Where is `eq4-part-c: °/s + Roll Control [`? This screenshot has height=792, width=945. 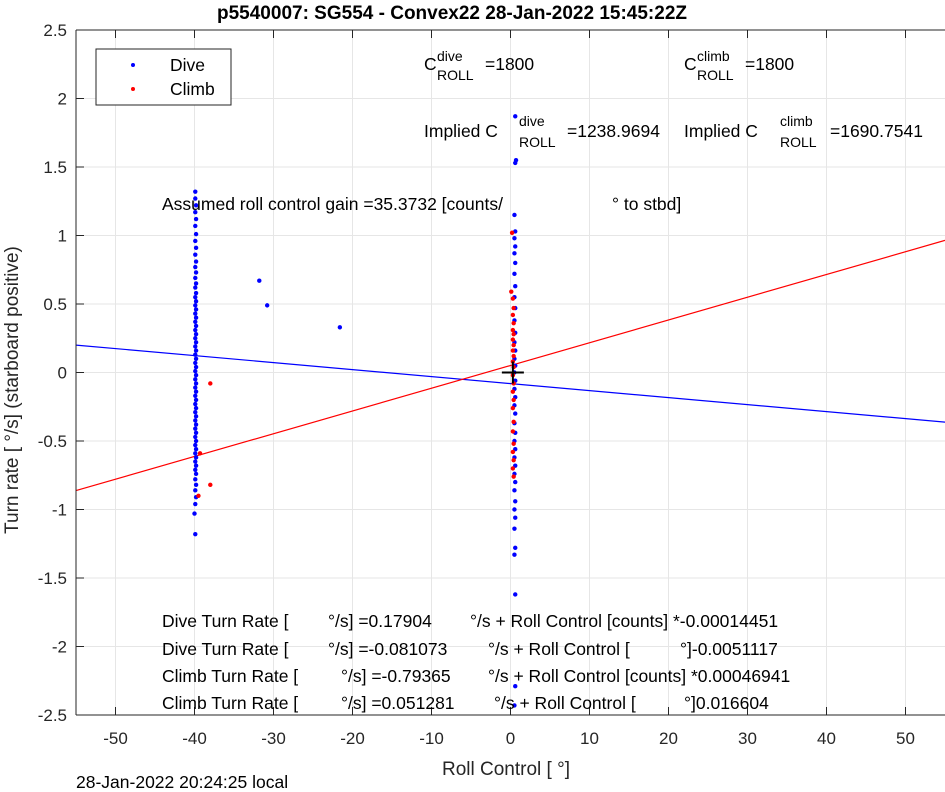 eq4-part-c: °/s + Roll Control [ is located at coordinates (565, 703).